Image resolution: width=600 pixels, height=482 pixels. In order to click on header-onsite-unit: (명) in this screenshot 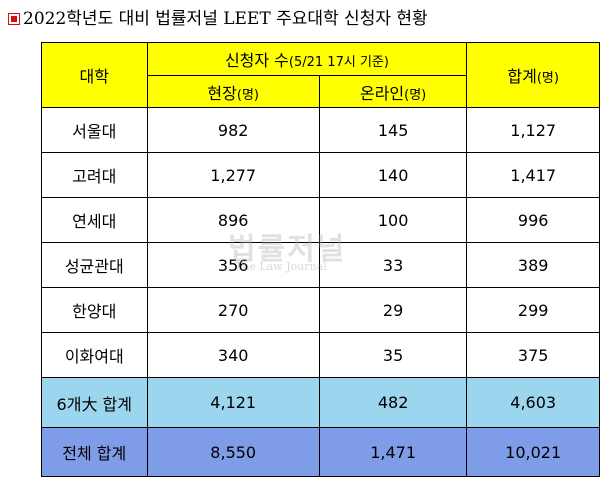, I will do `click(247, 95)`.